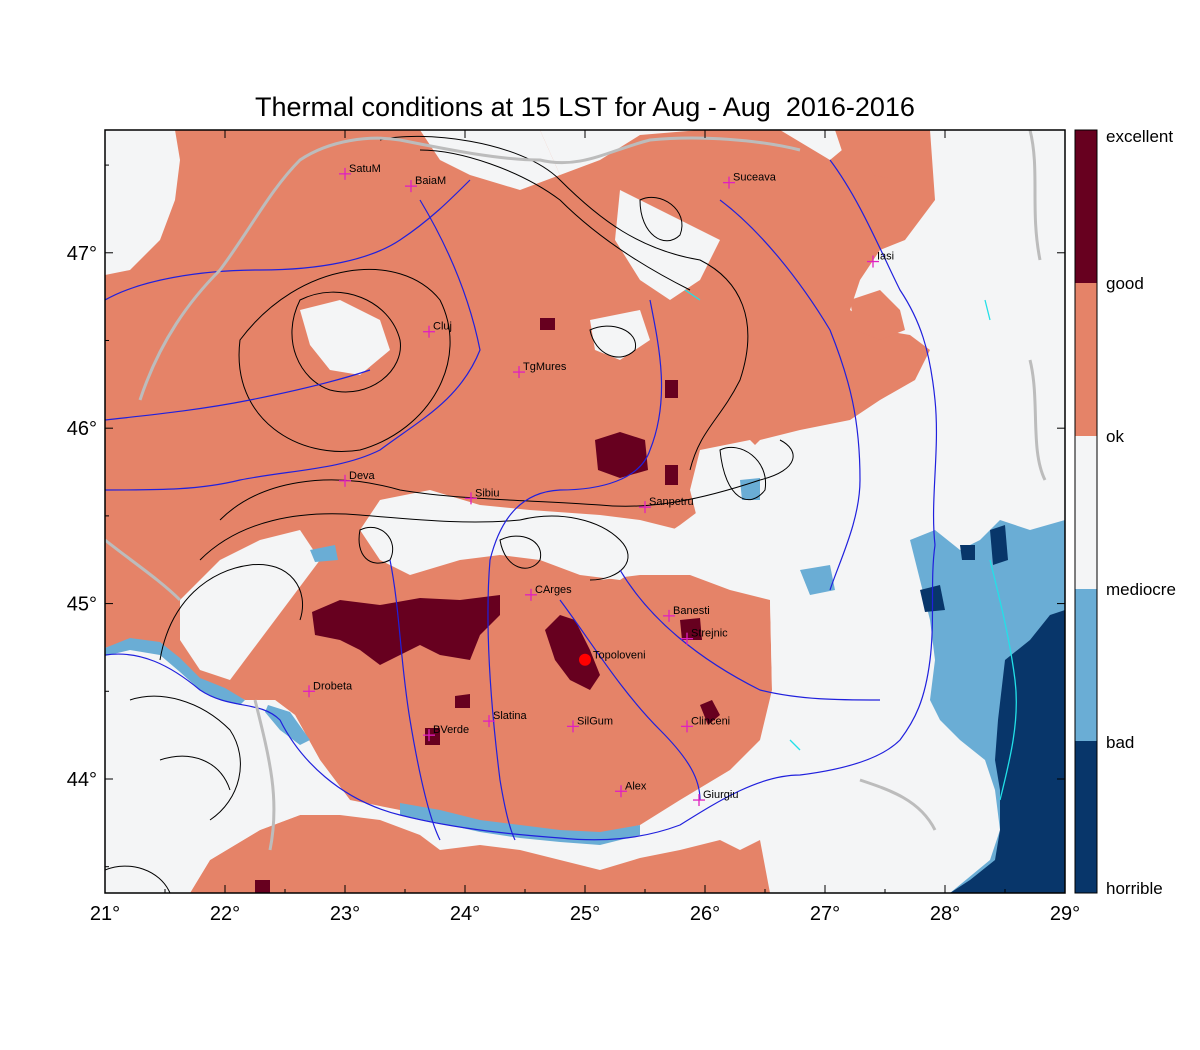  Describe the element at coordinates (1115, 436) in the screenshot. I see `colorbar-label-ok: ok` at that location.